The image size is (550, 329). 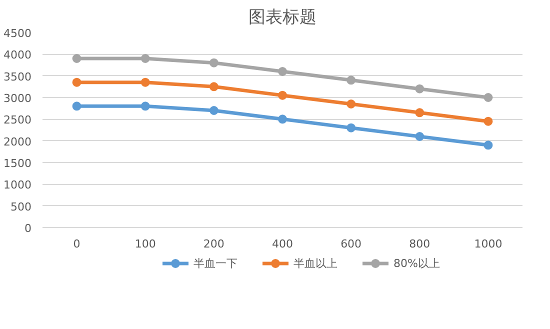 What do you see at coordinates (21, 207) in the screenshot?
I see `y-tick-label: 500` at bounding box center [21, 207].